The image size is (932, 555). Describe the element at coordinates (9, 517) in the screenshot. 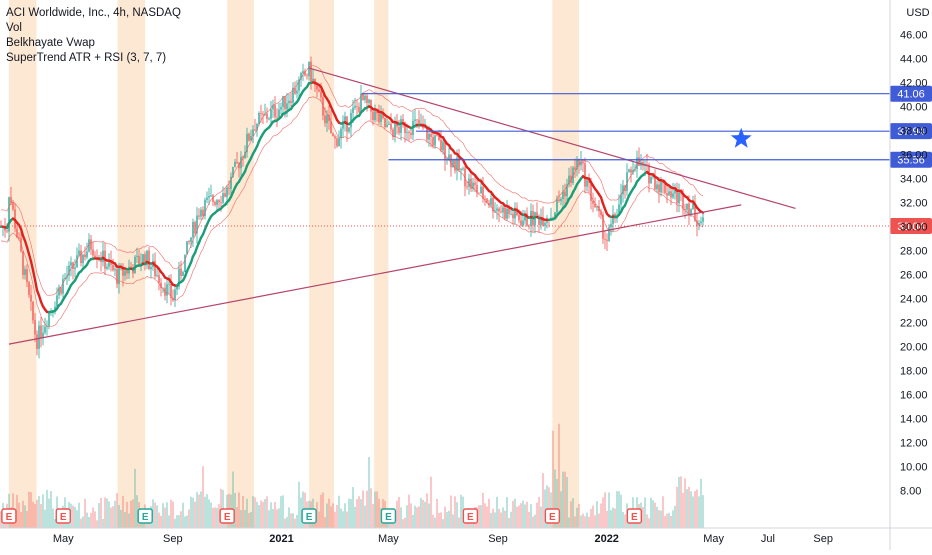

I see `earnings-marker-label: E` at that location.